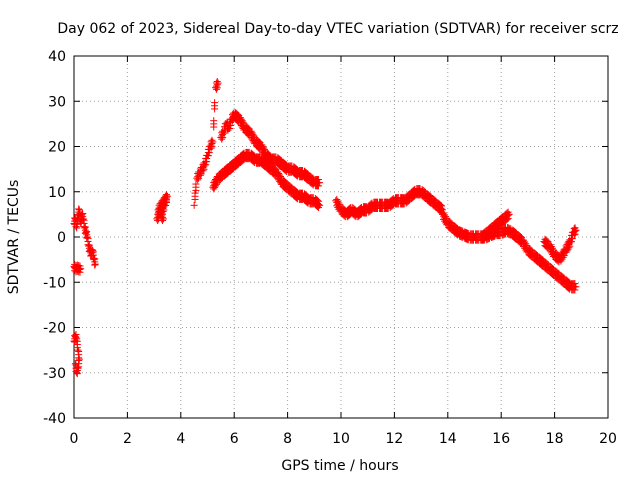 This screenshot has height=480, width=640. Describe the element at coordinates (234, 439) in the screenshot. I see `x-tick-label: 6` at that location.